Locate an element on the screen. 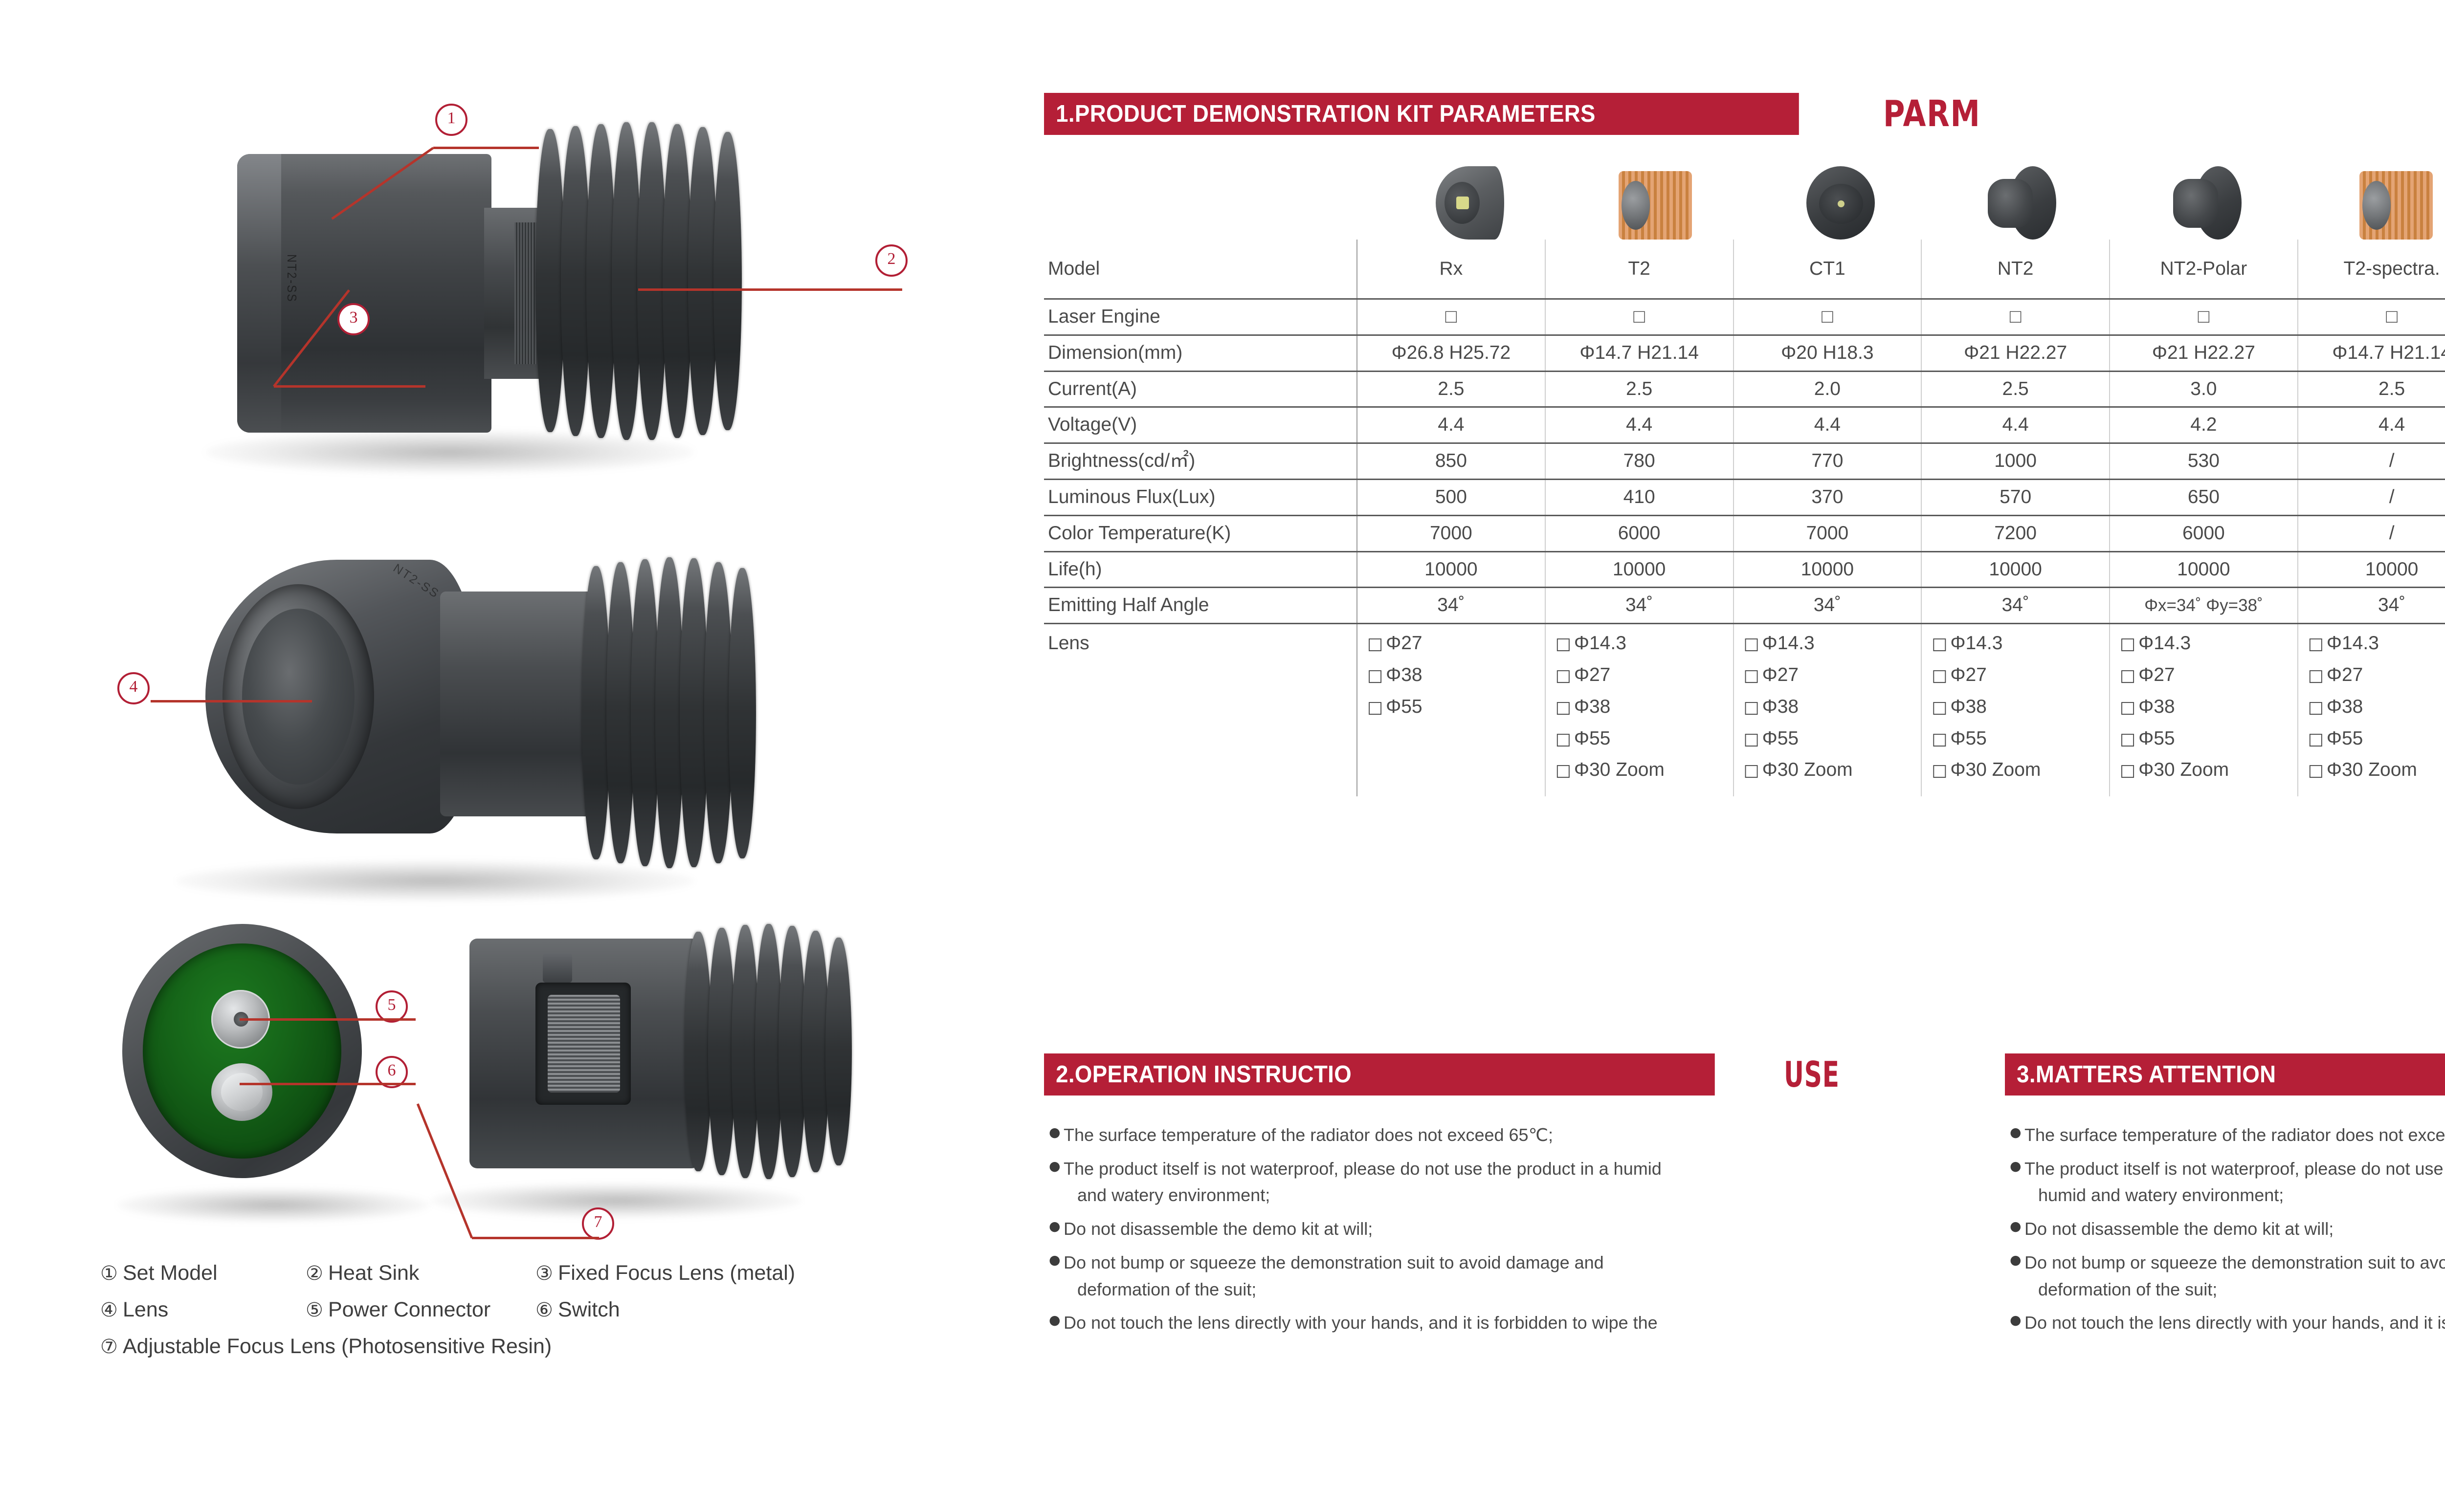 Image resolution: width=2445 pixels, height=1512 pixels. render-shadow is located at coordinates (449, 452).